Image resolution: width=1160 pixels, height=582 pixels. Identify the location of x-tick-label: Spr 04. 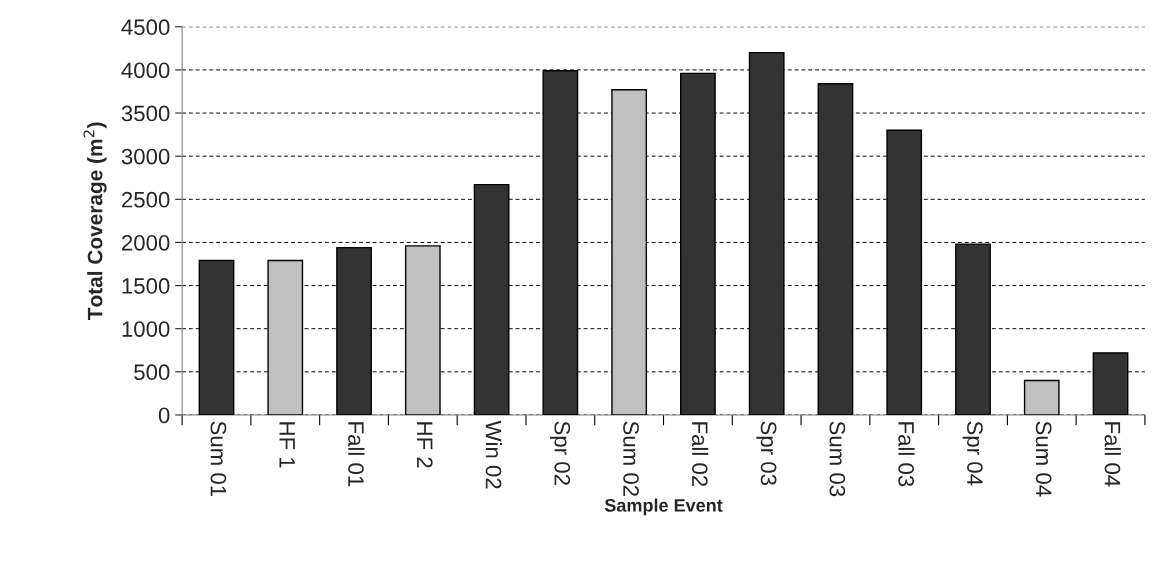
(972, 453).